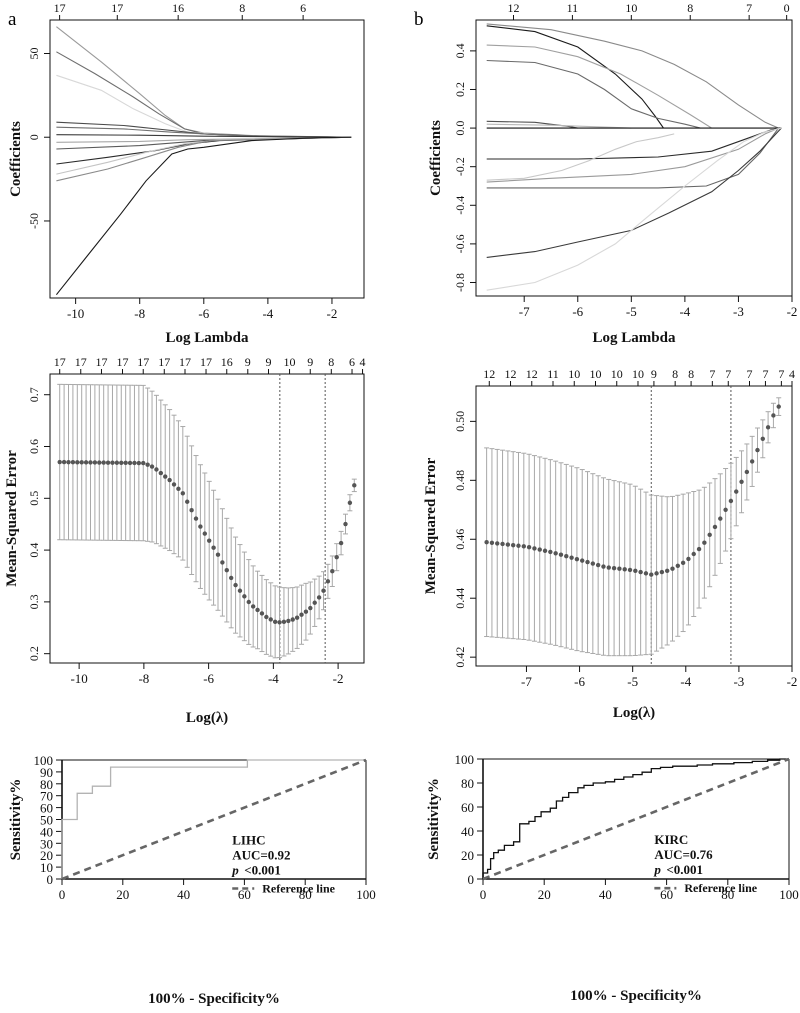 The width and height of the screenshot is (800, 1013). What do you see at coordinates (460, 598) in the screenshot?
I see `y-tick-label: 0.44` at bounding box center [460, 598].